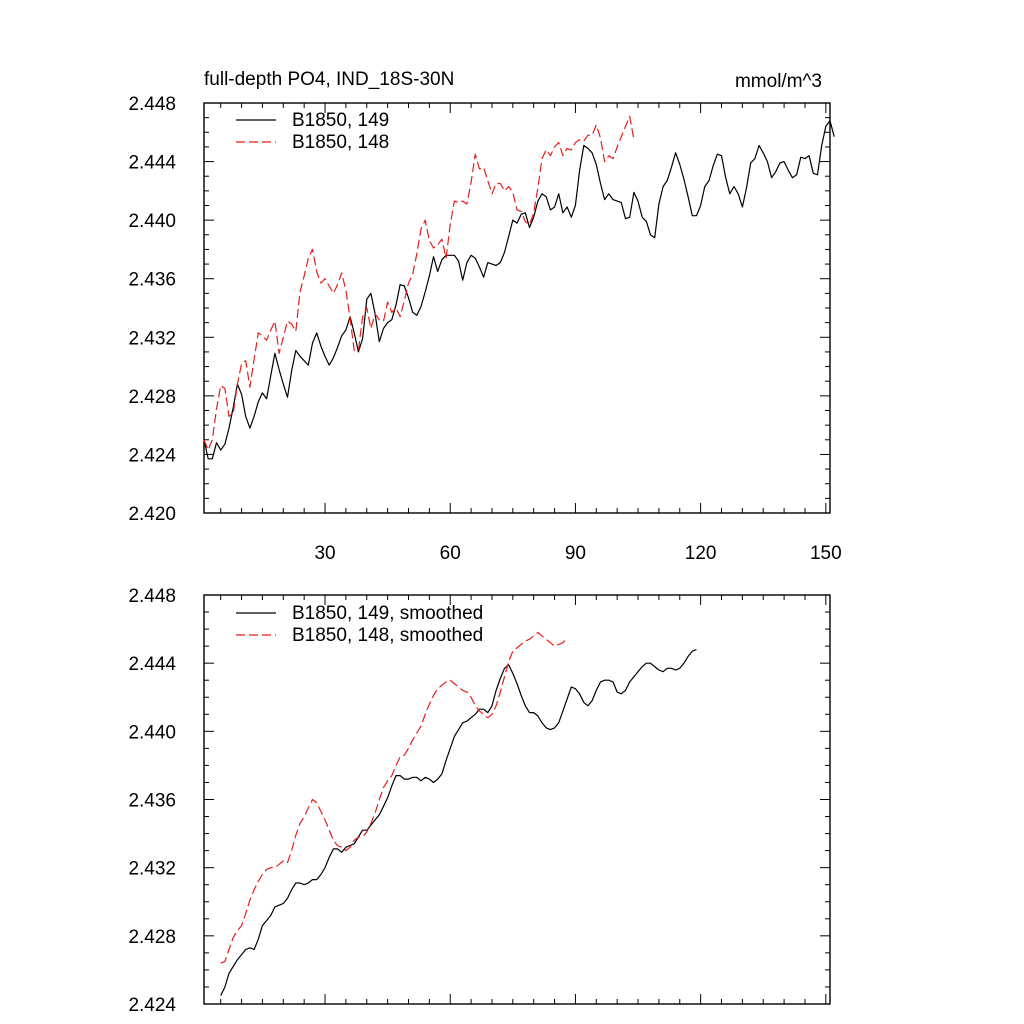 The image size is (1024, 1024). What do you see at coordinates (387, 635) in the screenshot?
I see `legend-label: B1850, 148, smoothed` at bounding box center [387, 635].